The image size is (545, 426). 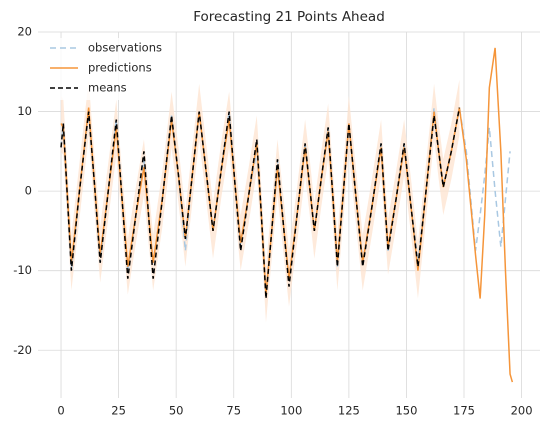 I want to click on x-tick-label: 200, so click(x=522, y=411).